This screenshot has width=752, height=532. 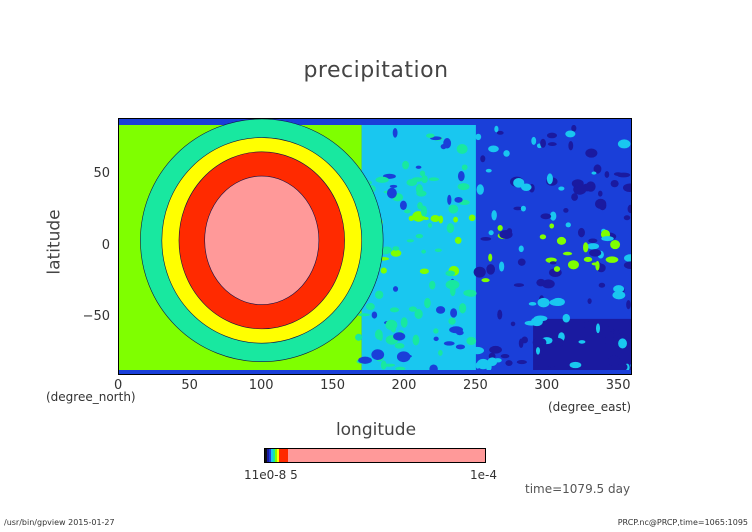 I want to click on chart-title: precipitation, so click(x=376, y=70).